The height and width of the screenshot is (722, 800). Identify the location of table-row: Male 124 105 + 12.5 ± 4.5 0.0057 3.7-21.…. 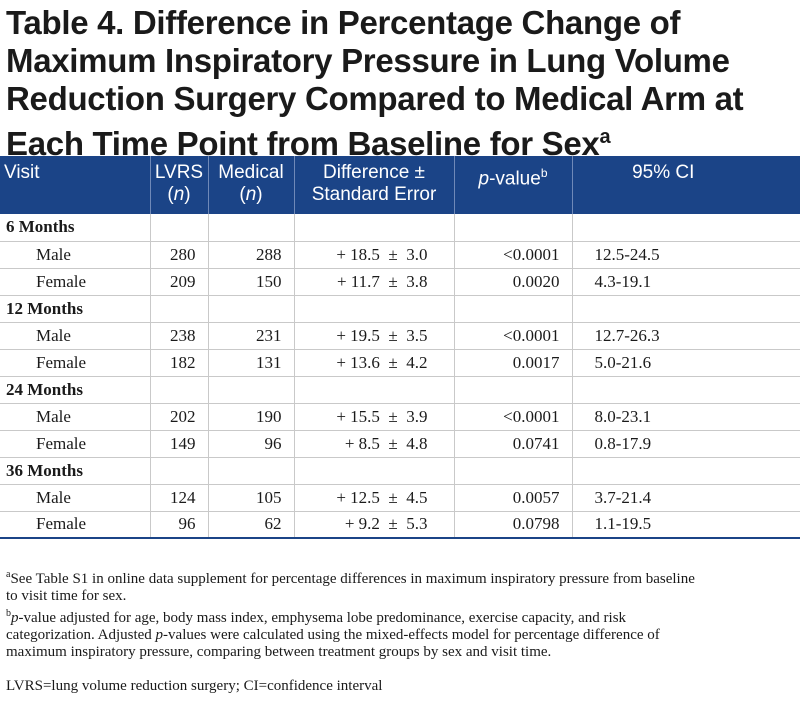
(400, 498).